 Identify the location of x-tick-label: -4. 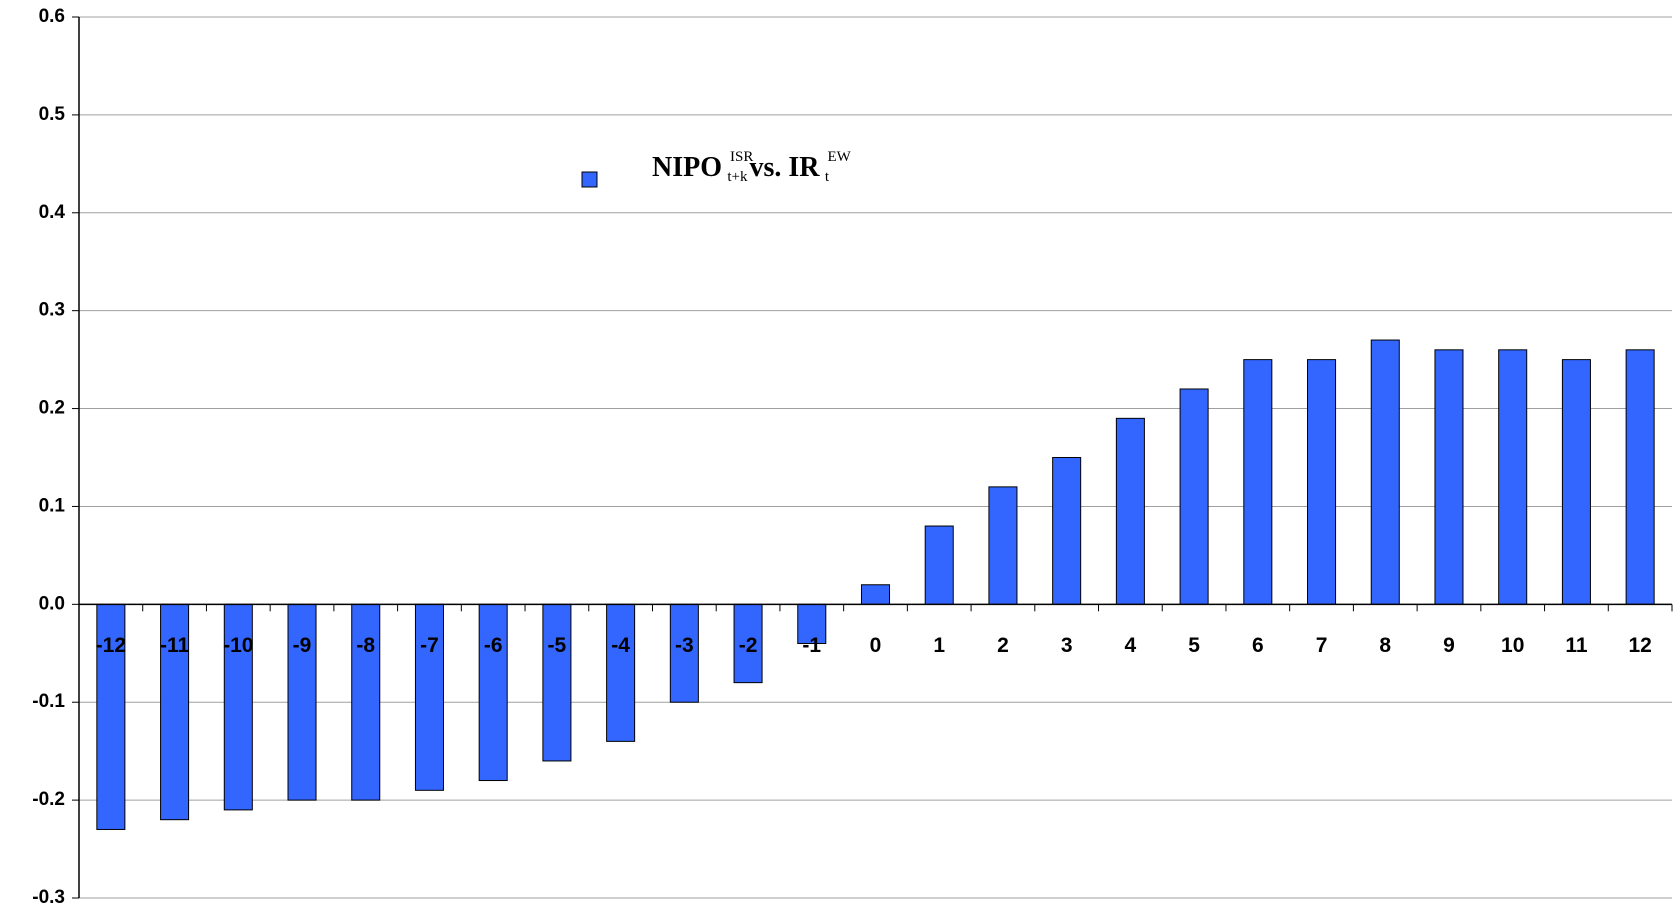
(620, 645).